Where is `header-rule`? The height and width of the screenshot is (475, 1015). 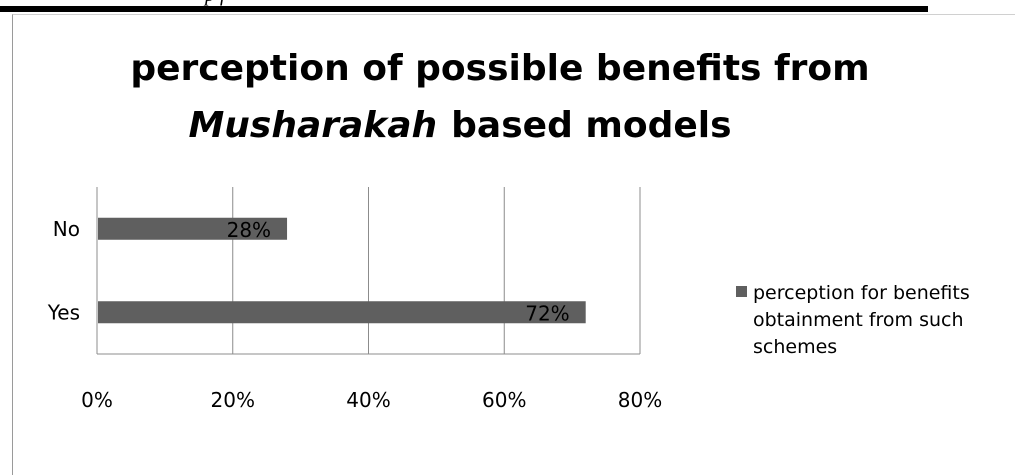
header-rule is located at coordinates (464, 9).